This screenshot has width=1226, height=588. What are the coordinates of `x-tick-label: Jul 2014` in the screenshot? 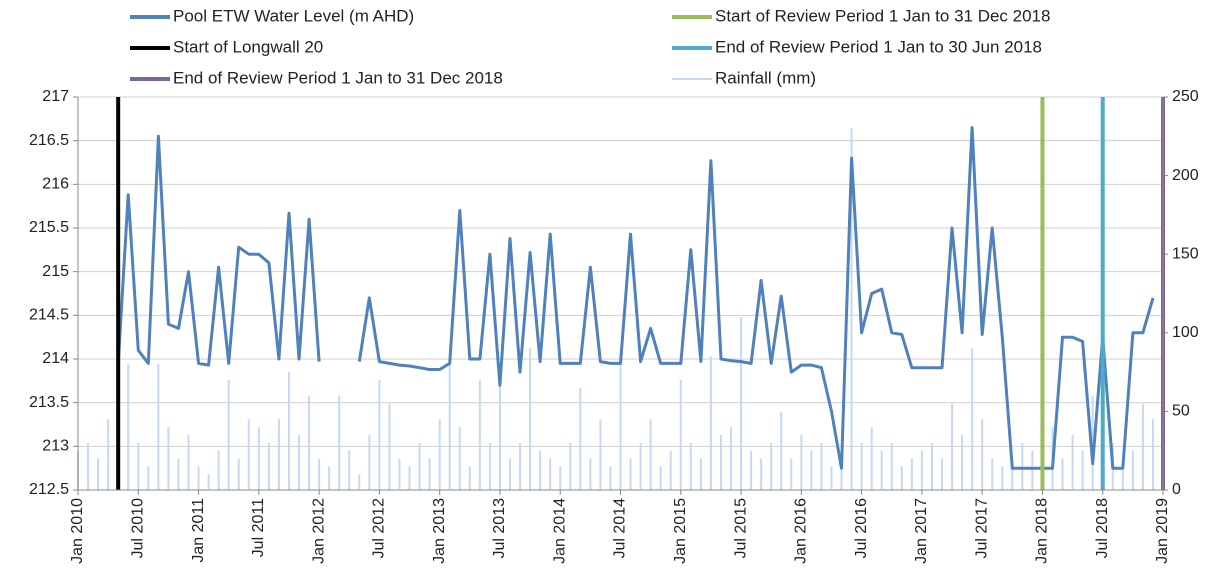 It's located at (620, 528).